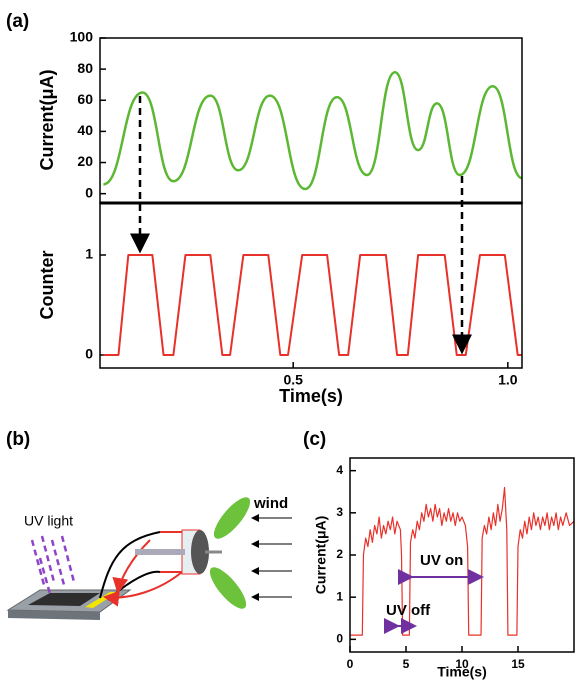  Describe the element at coordinates (270, 503) in the screenshot. I see `diagram-label: wind` at that location.